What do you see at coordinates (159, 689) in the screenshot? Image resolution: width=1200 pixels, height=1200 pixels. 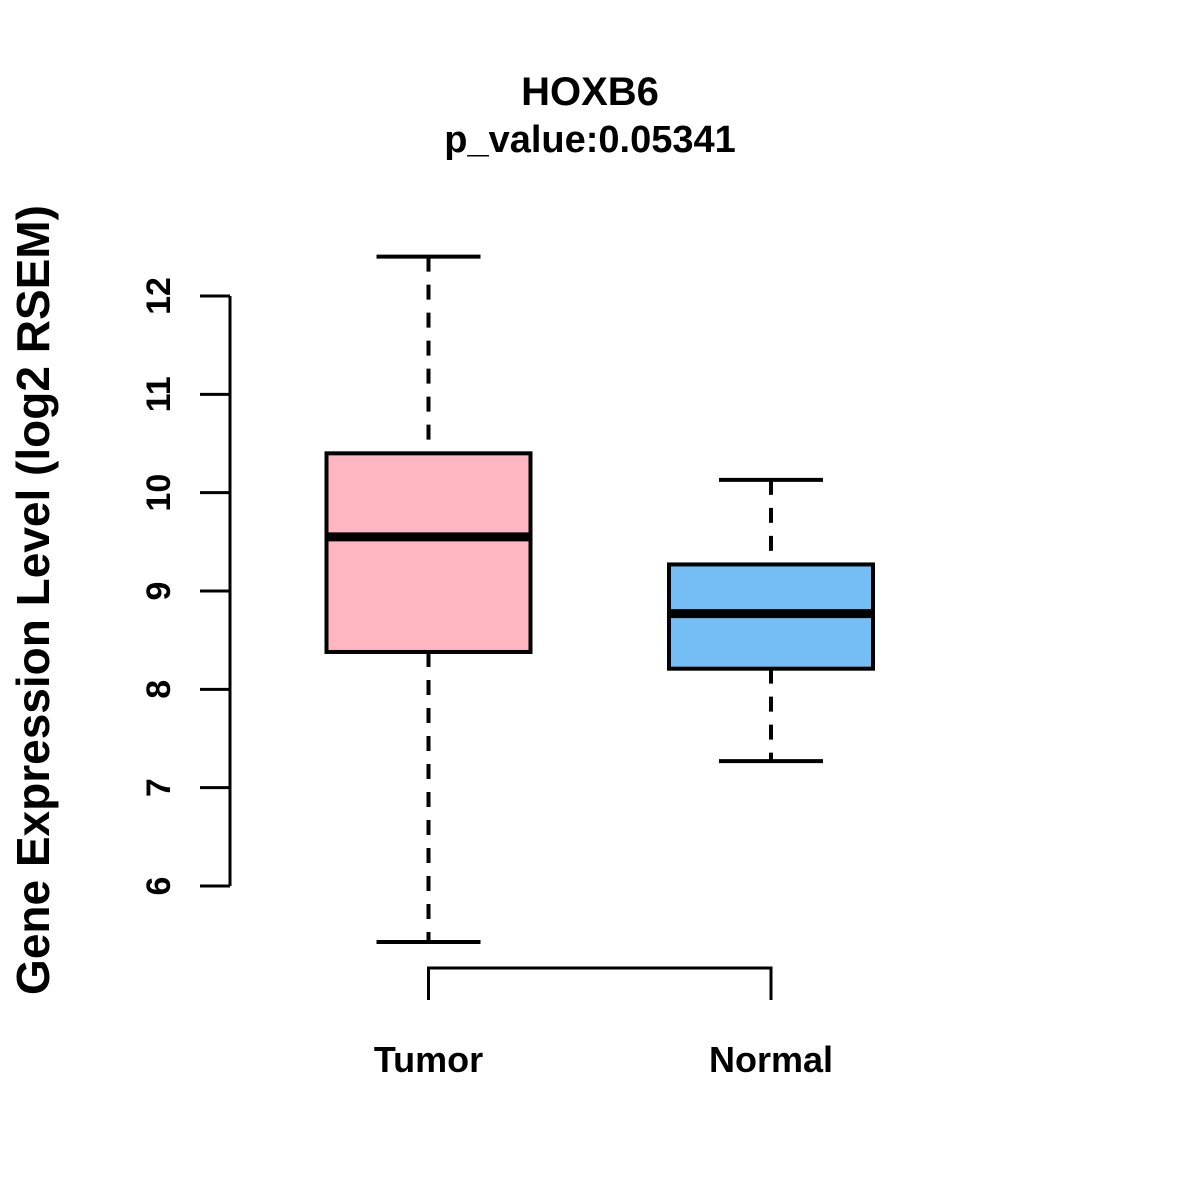 I see `y-tick-label: 8` at bounding box center [159, 689].